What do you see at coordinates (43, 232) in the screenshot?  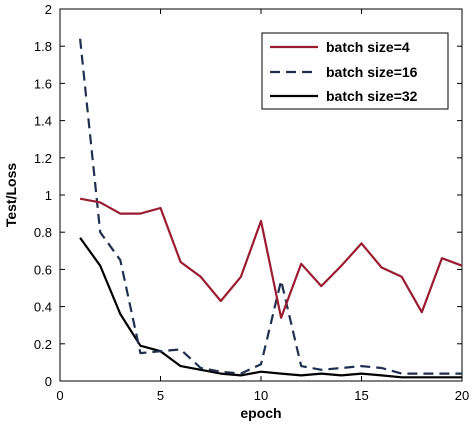 I see `y-tick-label: 0.8` at bounding box center [43, 232].